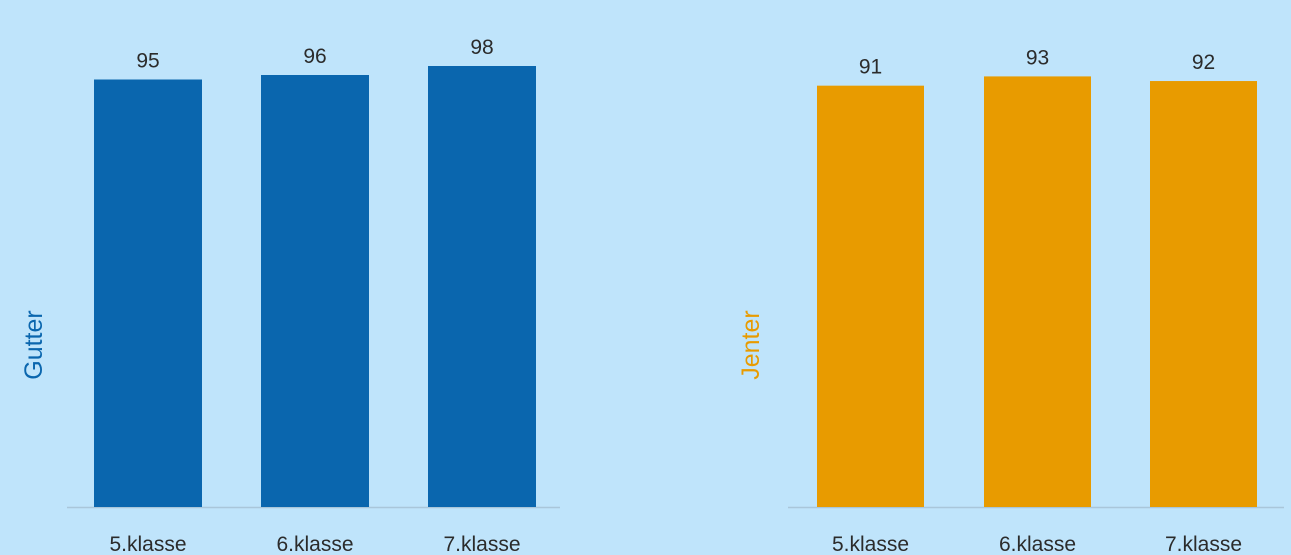 The width and height of the screenshot is (1291, 555). I want to click on y-axis-label-boys: Gutter, so click(34, 344).